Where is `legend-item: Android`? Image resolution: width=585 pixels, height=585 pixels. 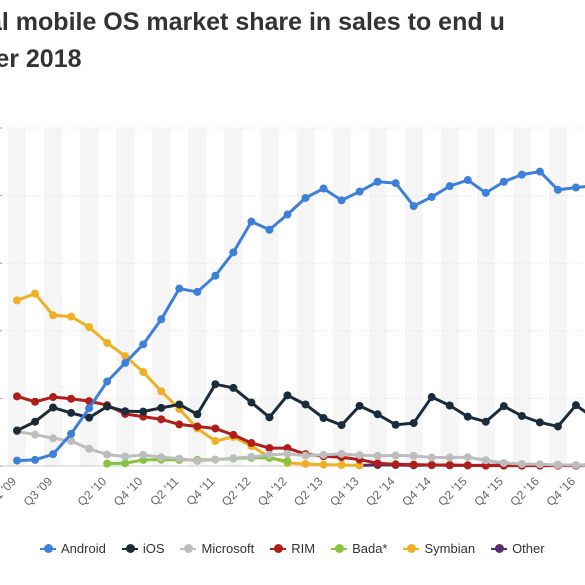 legend-item: Android is located at coordinates (73, 548).